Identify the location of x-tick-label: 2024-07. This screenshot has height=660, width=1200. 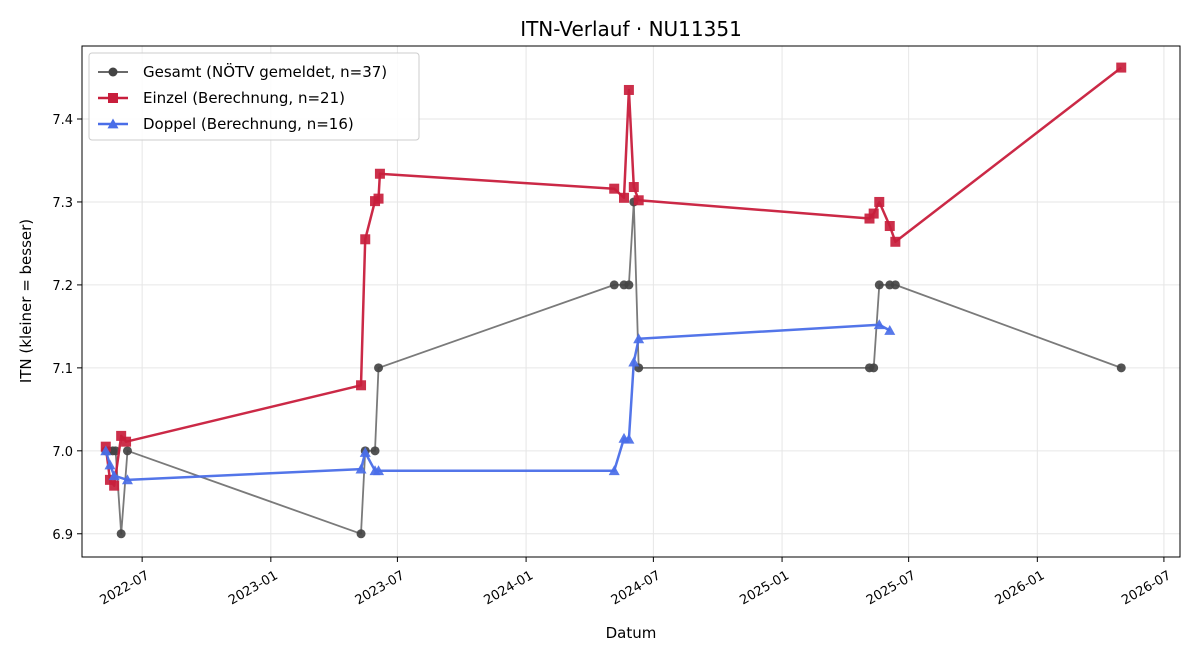
(636, 588).